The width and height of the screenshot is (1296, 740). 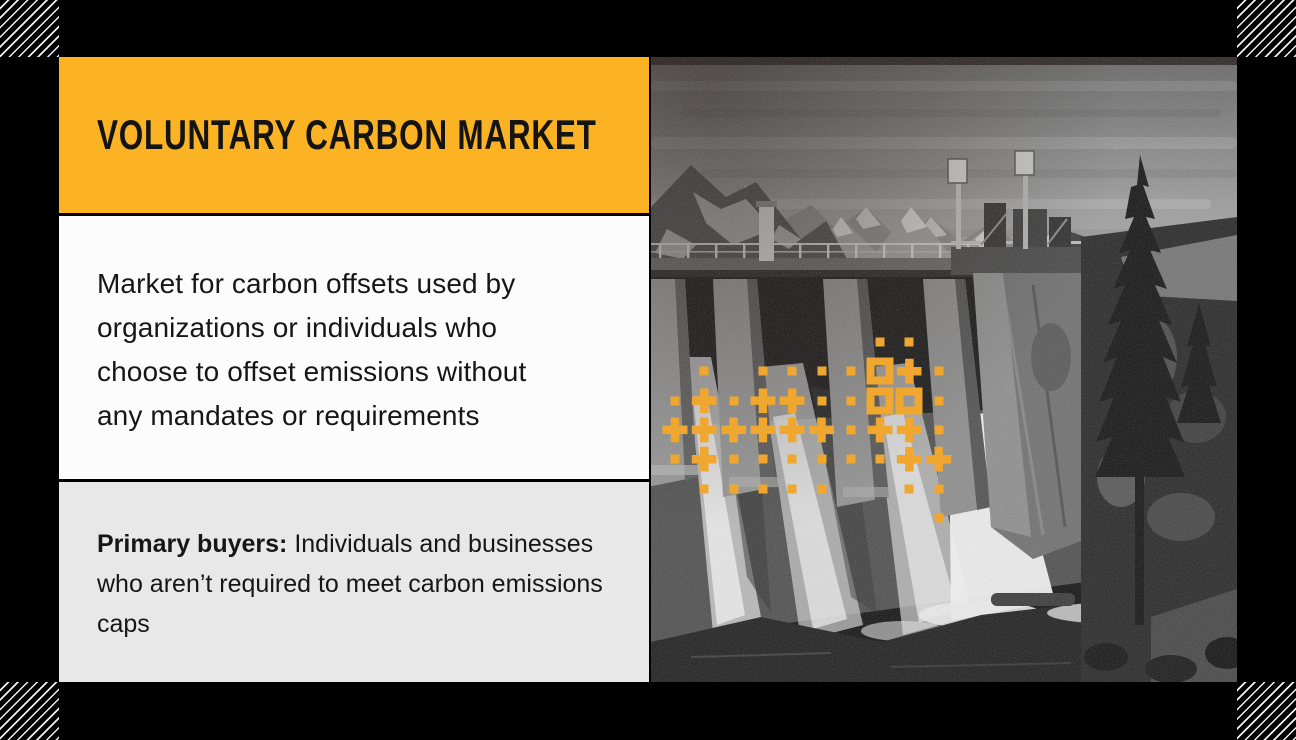 I want to click on column-gap, so click(x=650, y=369).